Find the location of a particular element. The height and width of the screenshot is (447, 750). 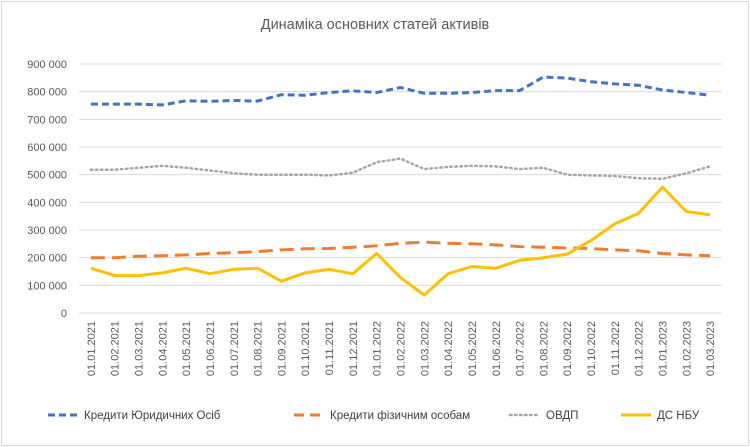

y-tick-label: 100 000 is located at coordinates (47, 286).